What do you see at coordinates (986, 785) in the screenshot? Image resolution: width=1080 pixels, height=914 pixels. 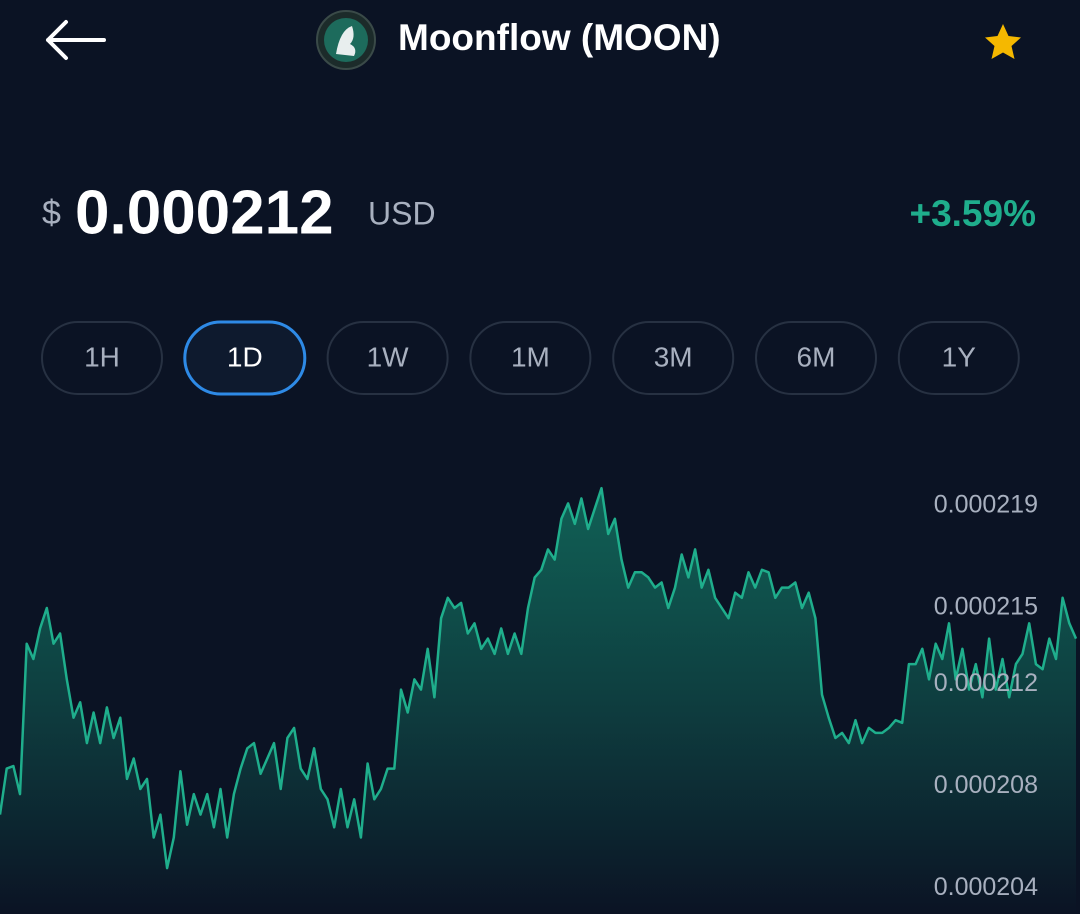 I see `y-tick-label: 0.000208` at bounding box center [986, 785].